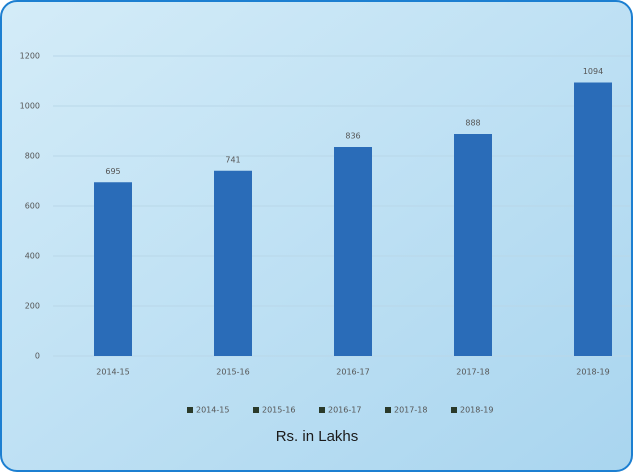 The width and height of the screenshot is (634, 473). What do you see at coordinates (317, 436) in the screenshot?
I see `chart-title: Rs. in Lakhs` at bounding box center [317, 436].